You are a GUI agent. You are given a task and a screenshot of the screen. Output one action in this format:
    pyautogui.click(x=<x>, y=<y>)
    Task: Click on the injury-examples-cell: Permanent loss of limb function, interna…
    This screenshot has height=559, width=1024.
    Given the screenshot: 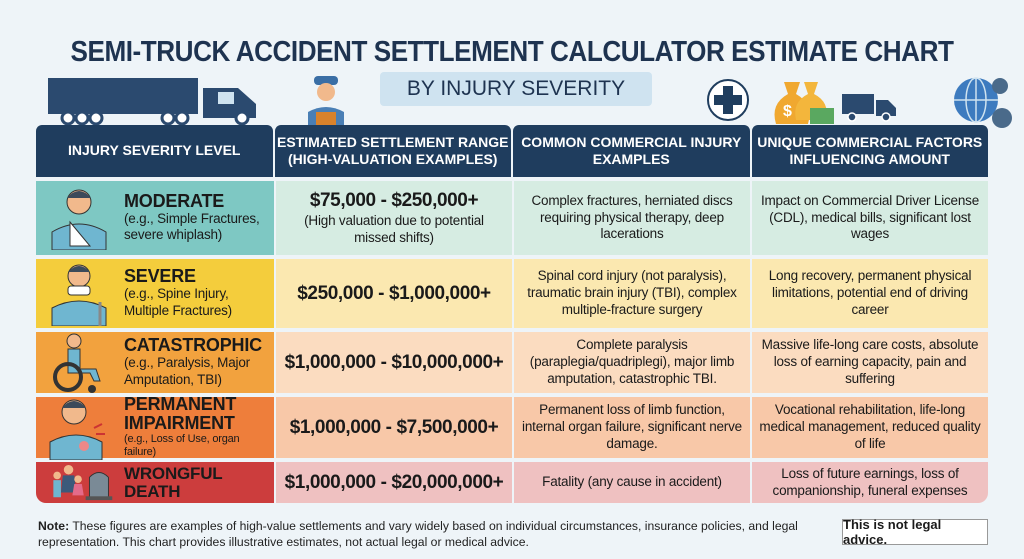 What is the action you would take?
    pyautogui.click(x=632, y=427)
    